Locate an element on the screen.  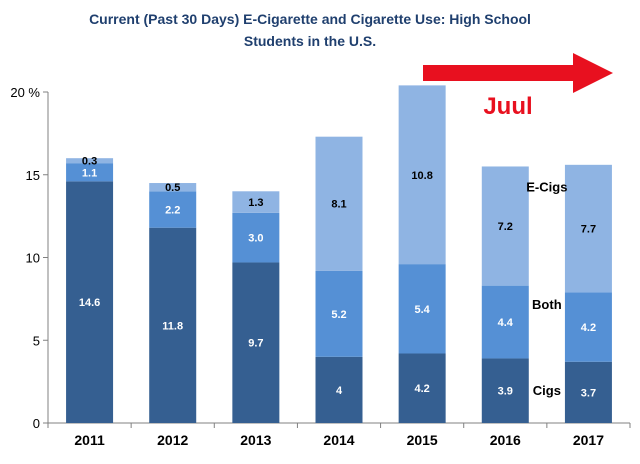
data-label: 3.9 is located at coordinates (505, 392).